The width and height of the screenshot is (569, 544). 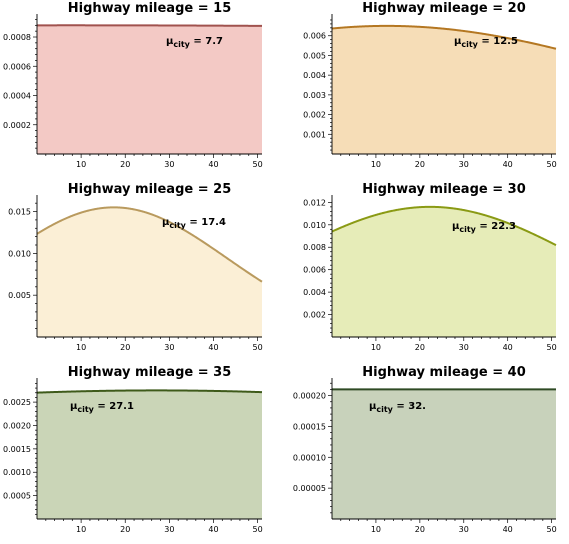 What do you see at coordinates (309, 396) in the screenshot?
I see `y-tick-label: 0.00020` at bounding box center [309, 396].